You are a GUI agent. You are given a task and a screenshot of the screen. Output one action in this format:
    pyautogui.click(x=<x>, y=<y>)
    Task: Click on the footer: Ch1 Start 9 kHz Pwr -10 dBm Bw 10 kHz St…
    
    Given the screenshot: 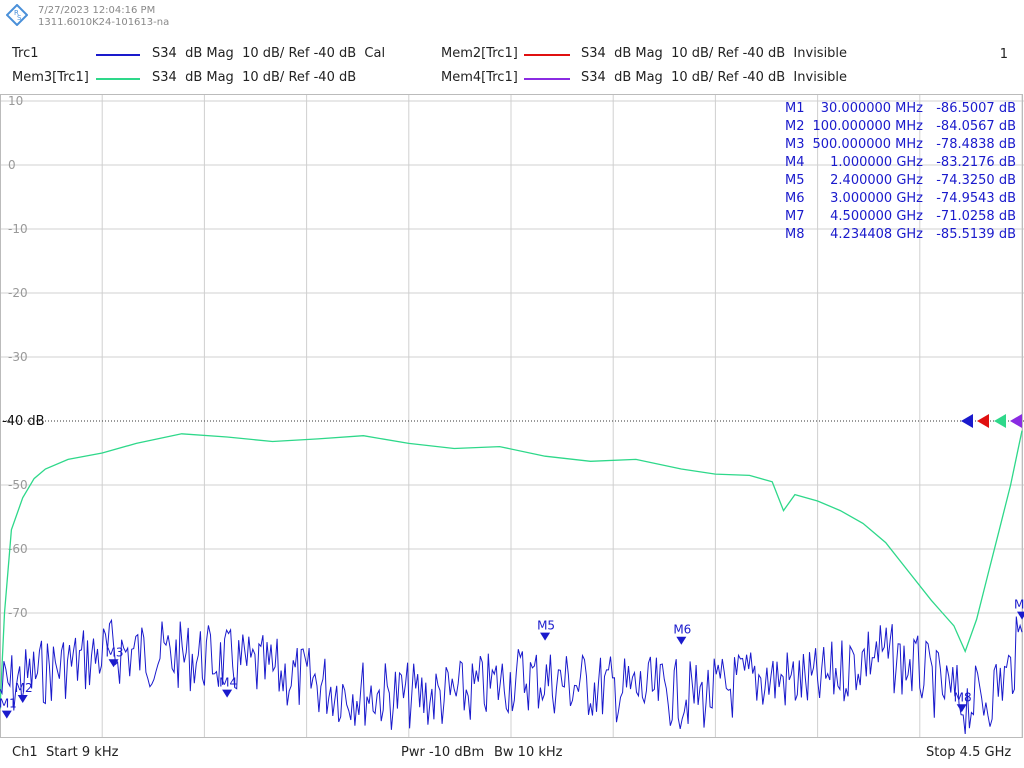 What is the action you would take?
    pyautogui.click(x=512, y=753)
    